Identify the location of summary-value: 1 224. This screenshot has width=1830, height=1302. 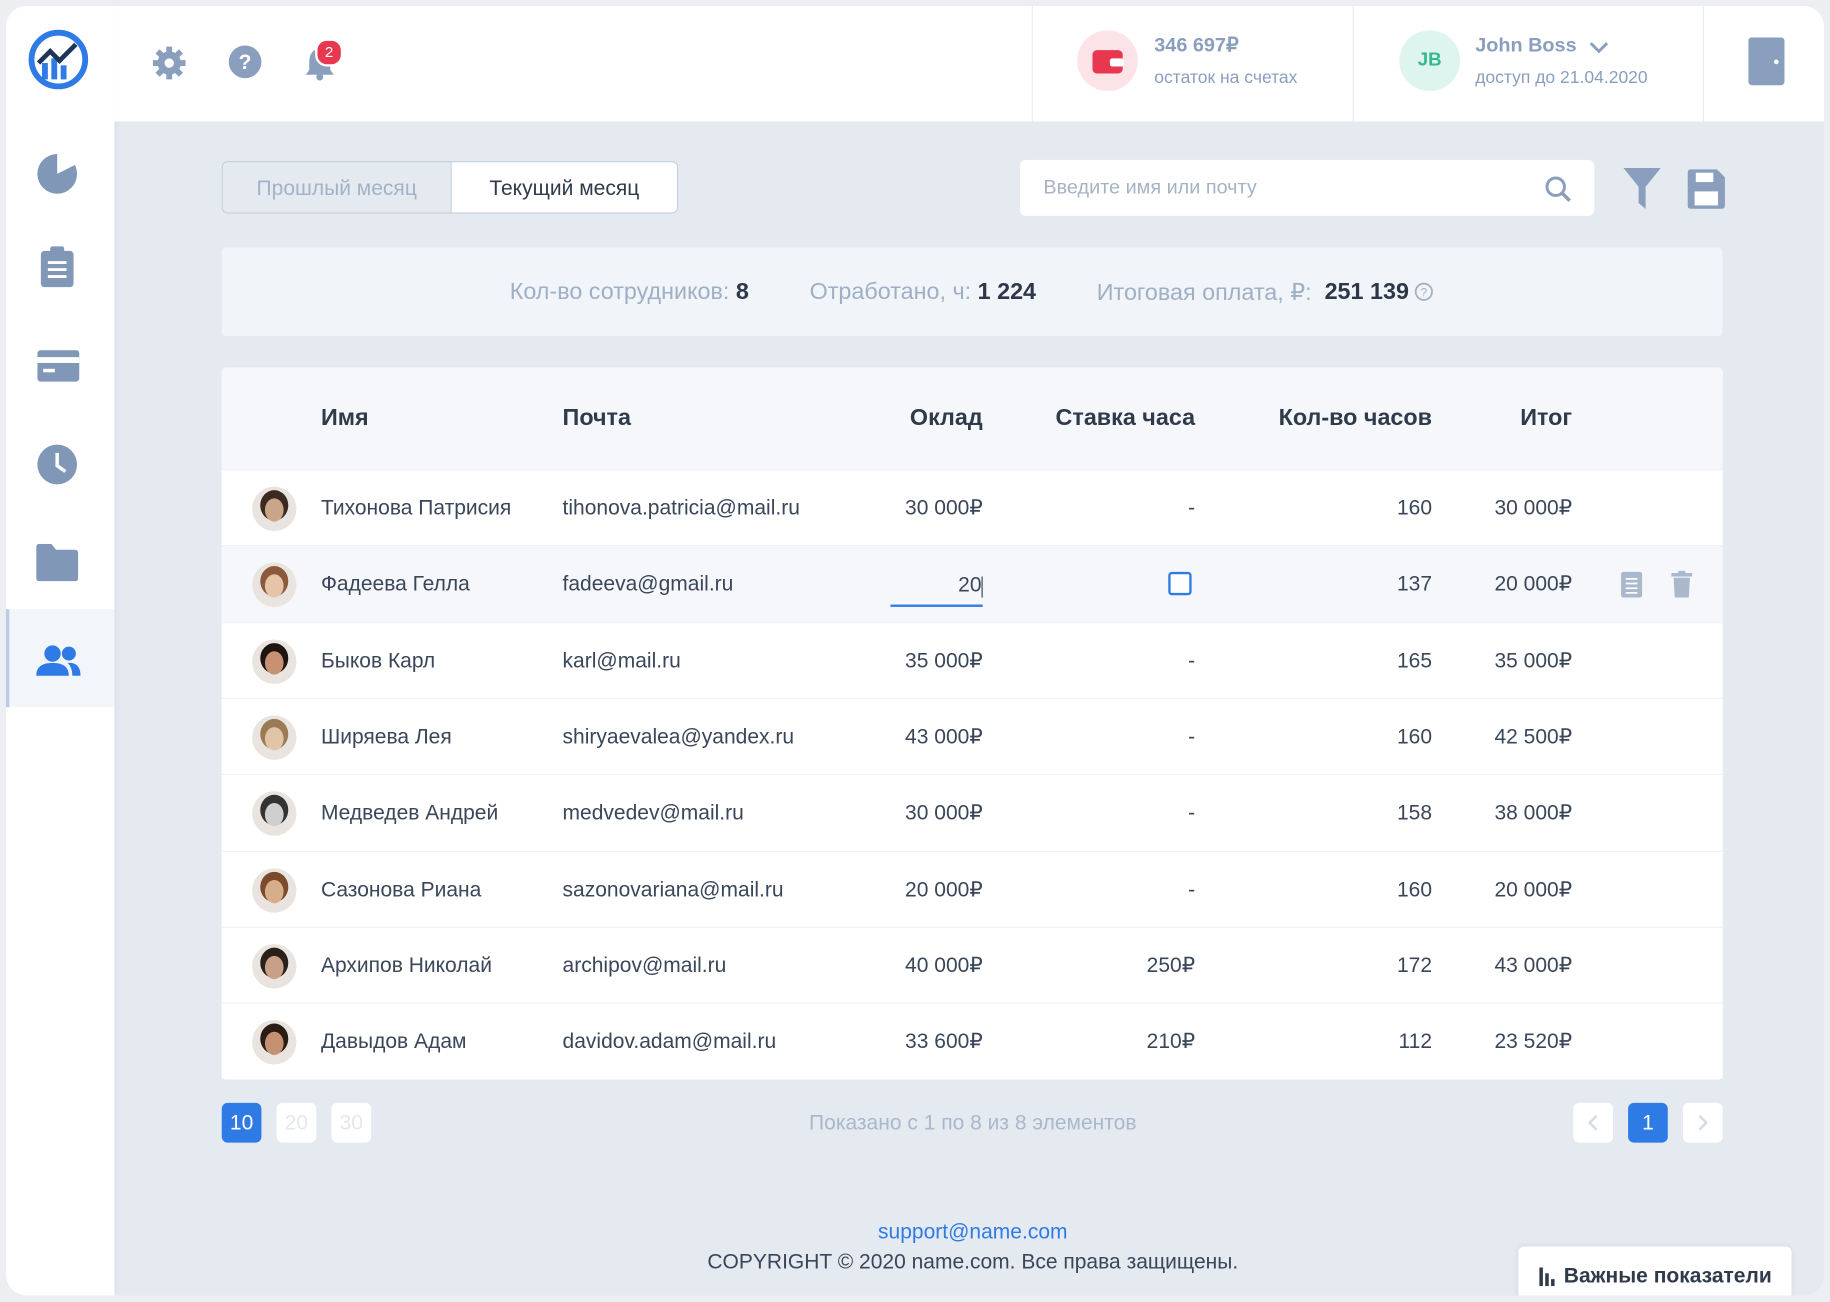
(1007, 291).